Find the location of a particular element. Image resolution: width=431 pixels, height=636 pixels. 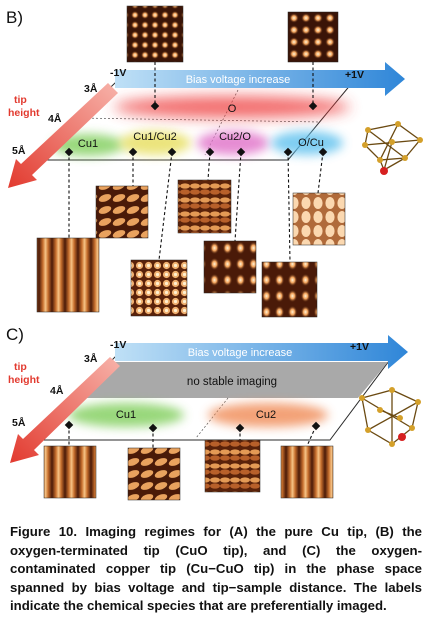

tip-cluster-b is located at coordinates (392, 147).